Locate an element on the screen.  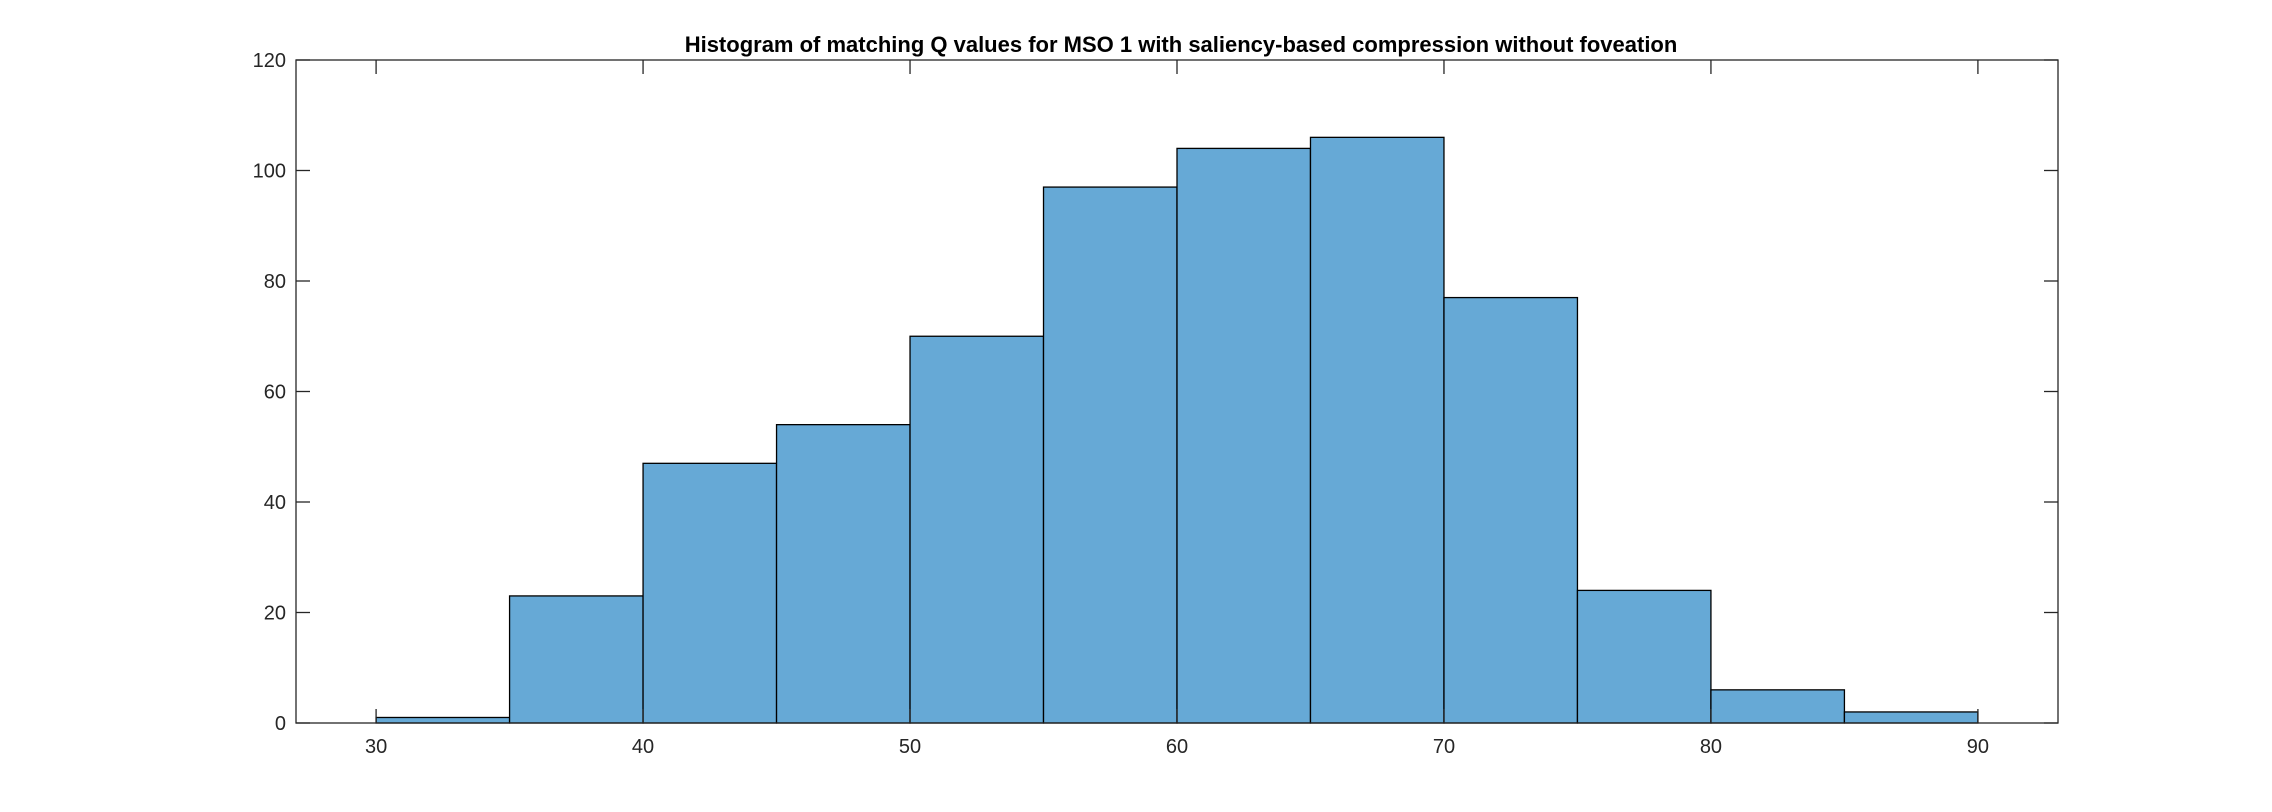
y-tick-label: 80 is located at coordinates (275, 282).